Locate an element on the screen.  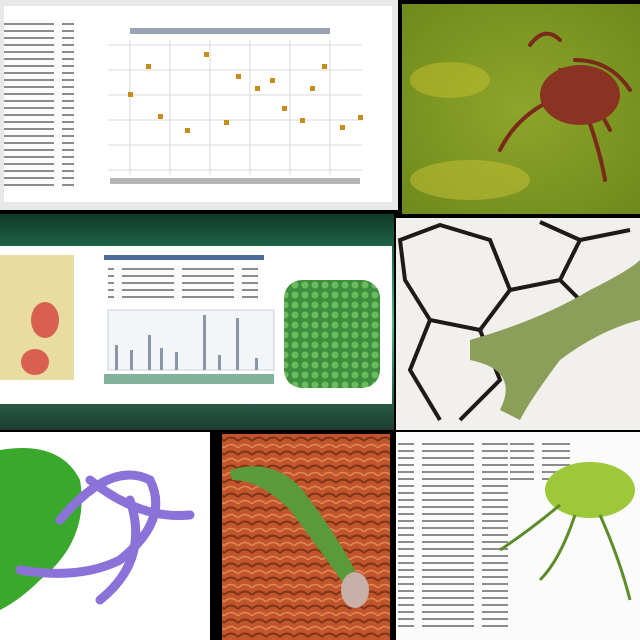
green-tube is located at coordinates (295, 528).